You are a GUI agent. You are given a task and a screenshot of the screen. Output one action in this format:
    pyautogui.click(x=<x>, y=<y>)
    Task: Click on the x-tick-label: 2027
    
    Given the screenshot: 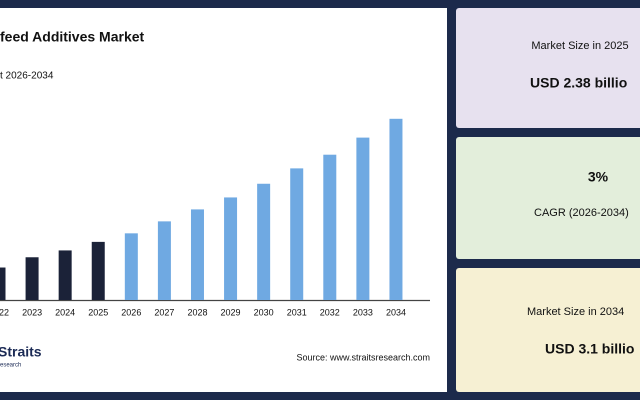 What is the action you would take?
    pyautogui.click(x=164, y=312)
    